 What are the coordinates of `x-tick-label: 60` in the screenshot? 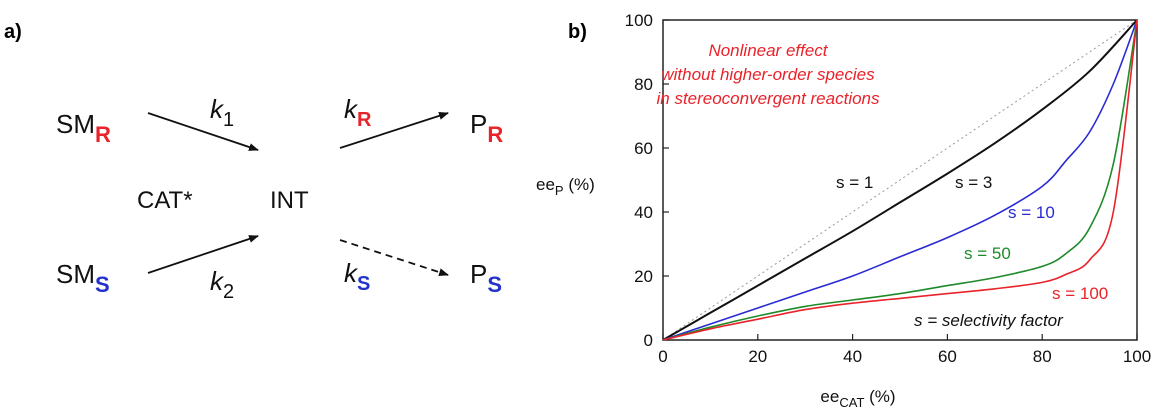 It's located at (947, 356).